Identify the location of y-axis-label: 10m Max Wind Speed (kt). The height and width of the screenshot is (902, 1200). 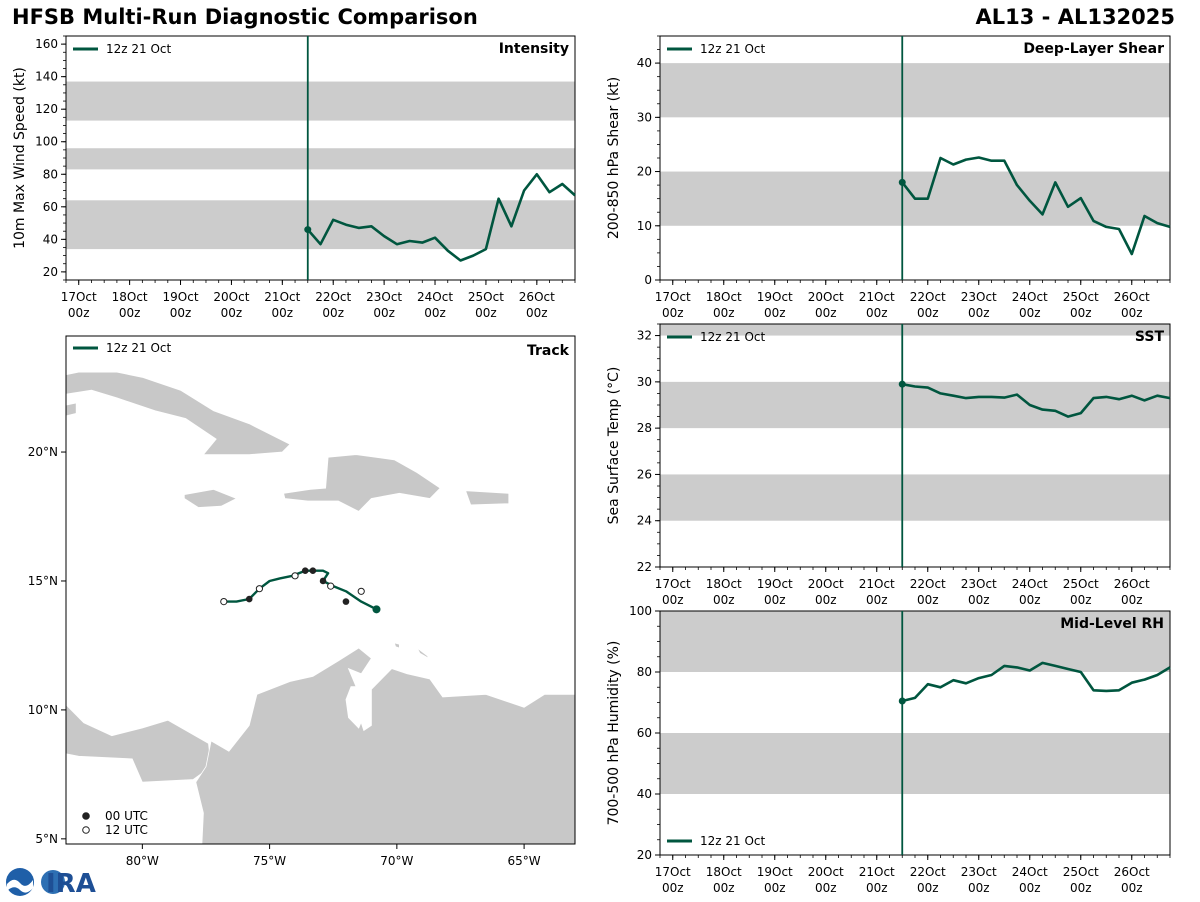
(20, 158).